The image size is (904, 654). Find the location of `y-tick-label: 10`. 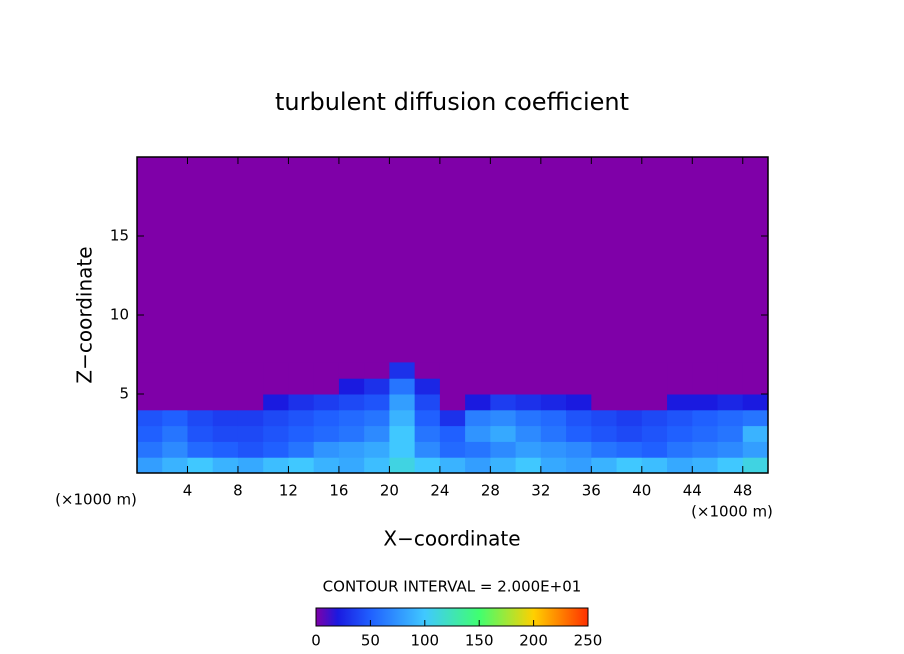

y-tick-label: 10 is located at coordinates (119, 315).